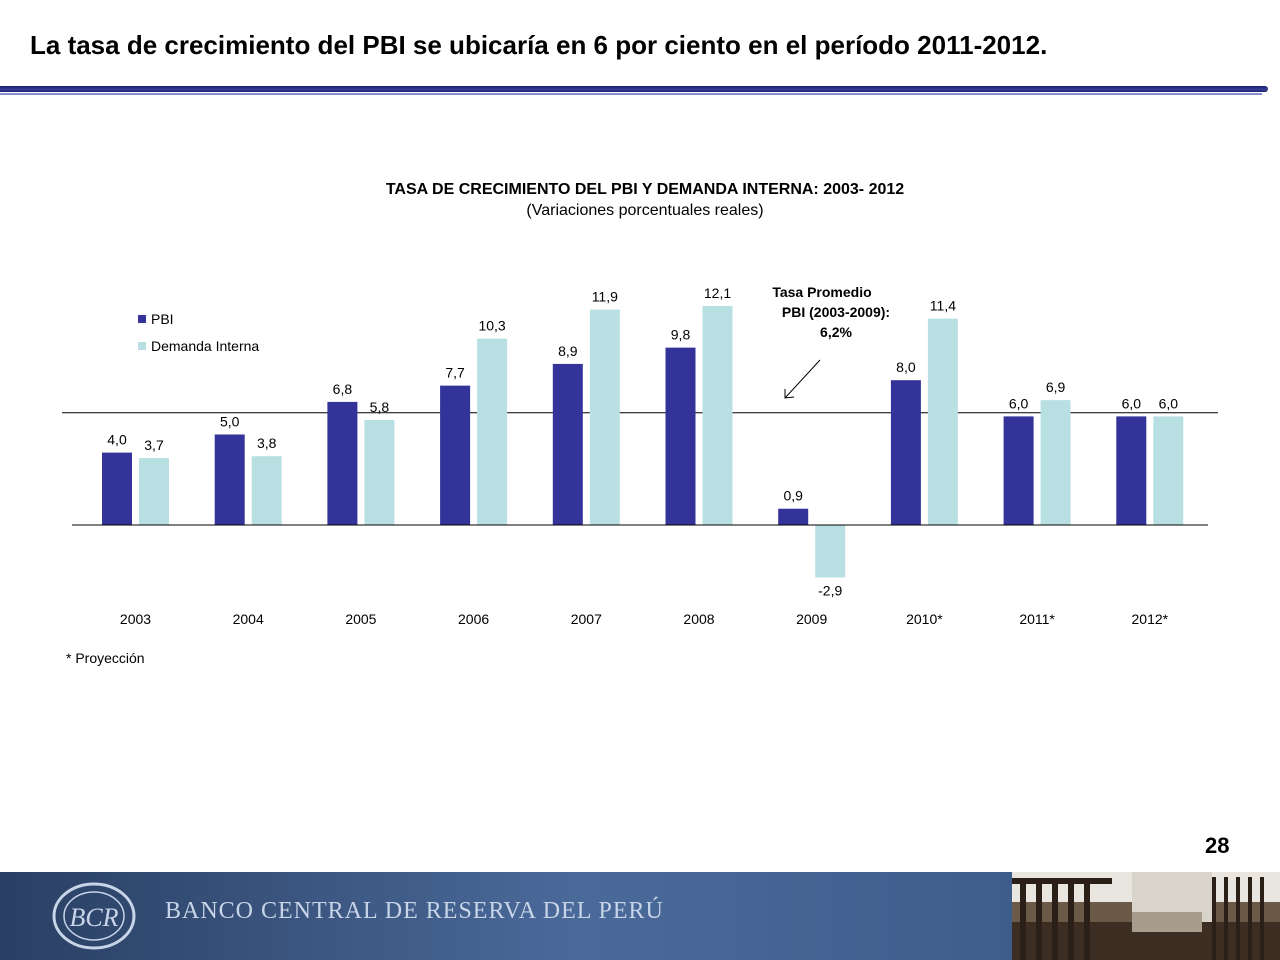  What do you see at coordinates (117, 488) in the screenshot?
I see `bar-pbi-2003` at bounding box center [117, 488].